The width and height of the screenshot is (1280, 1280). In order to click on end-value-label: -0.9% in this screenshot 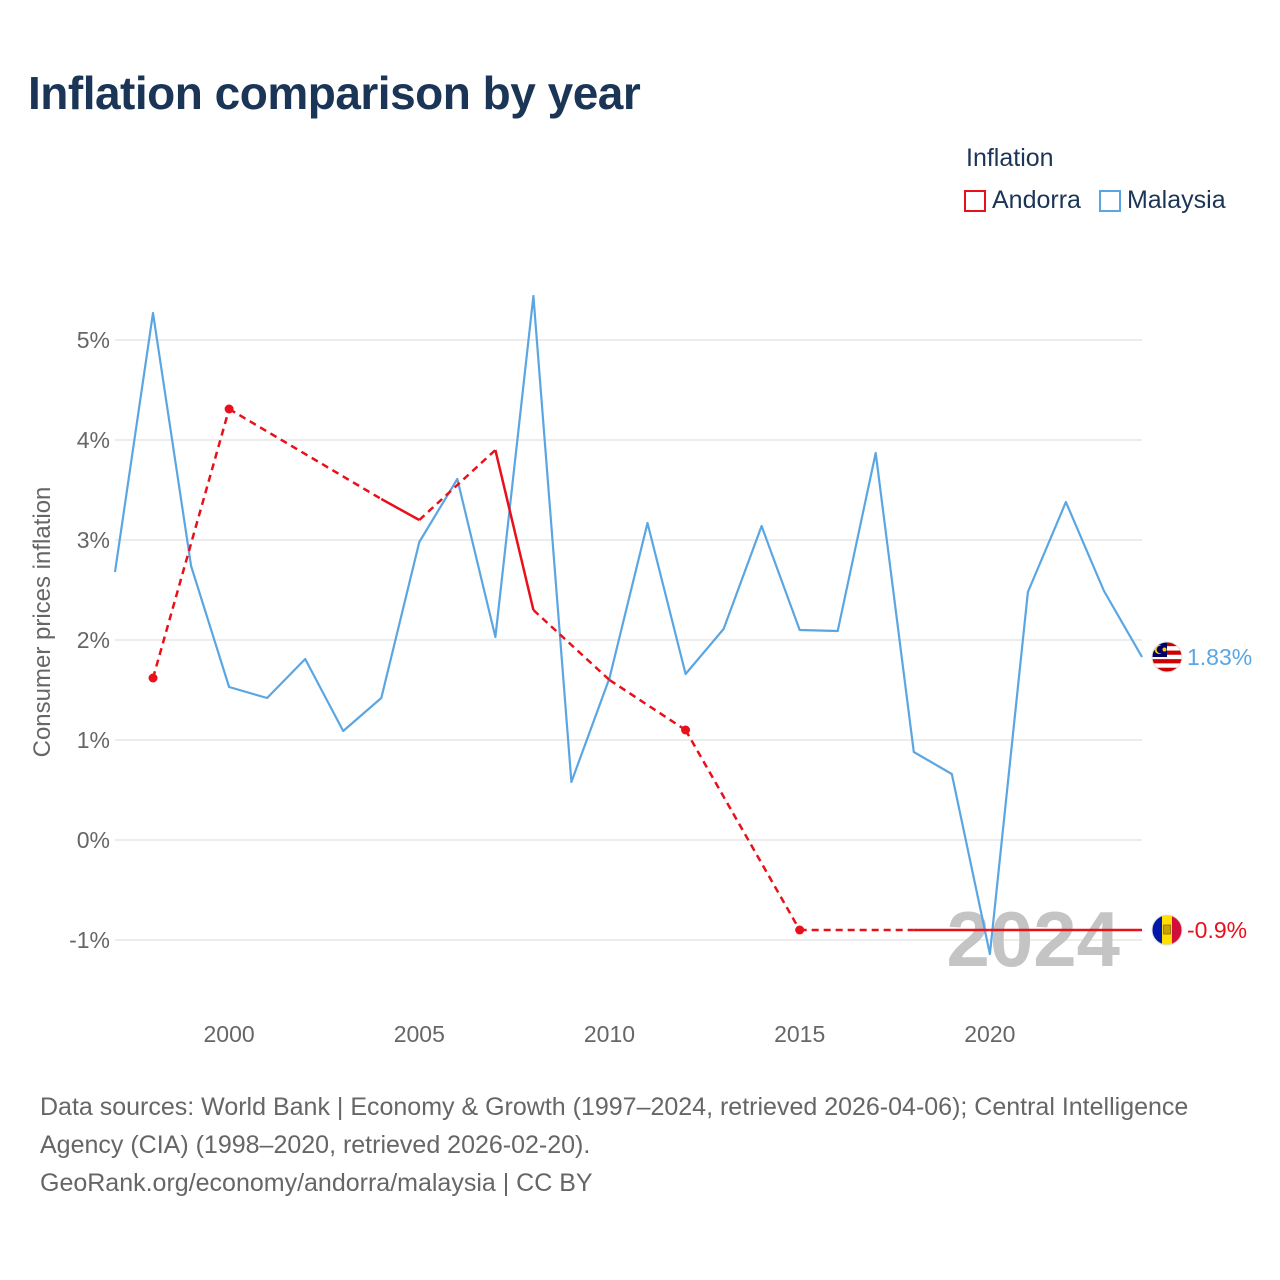, I will do `click(1217, 930)`.